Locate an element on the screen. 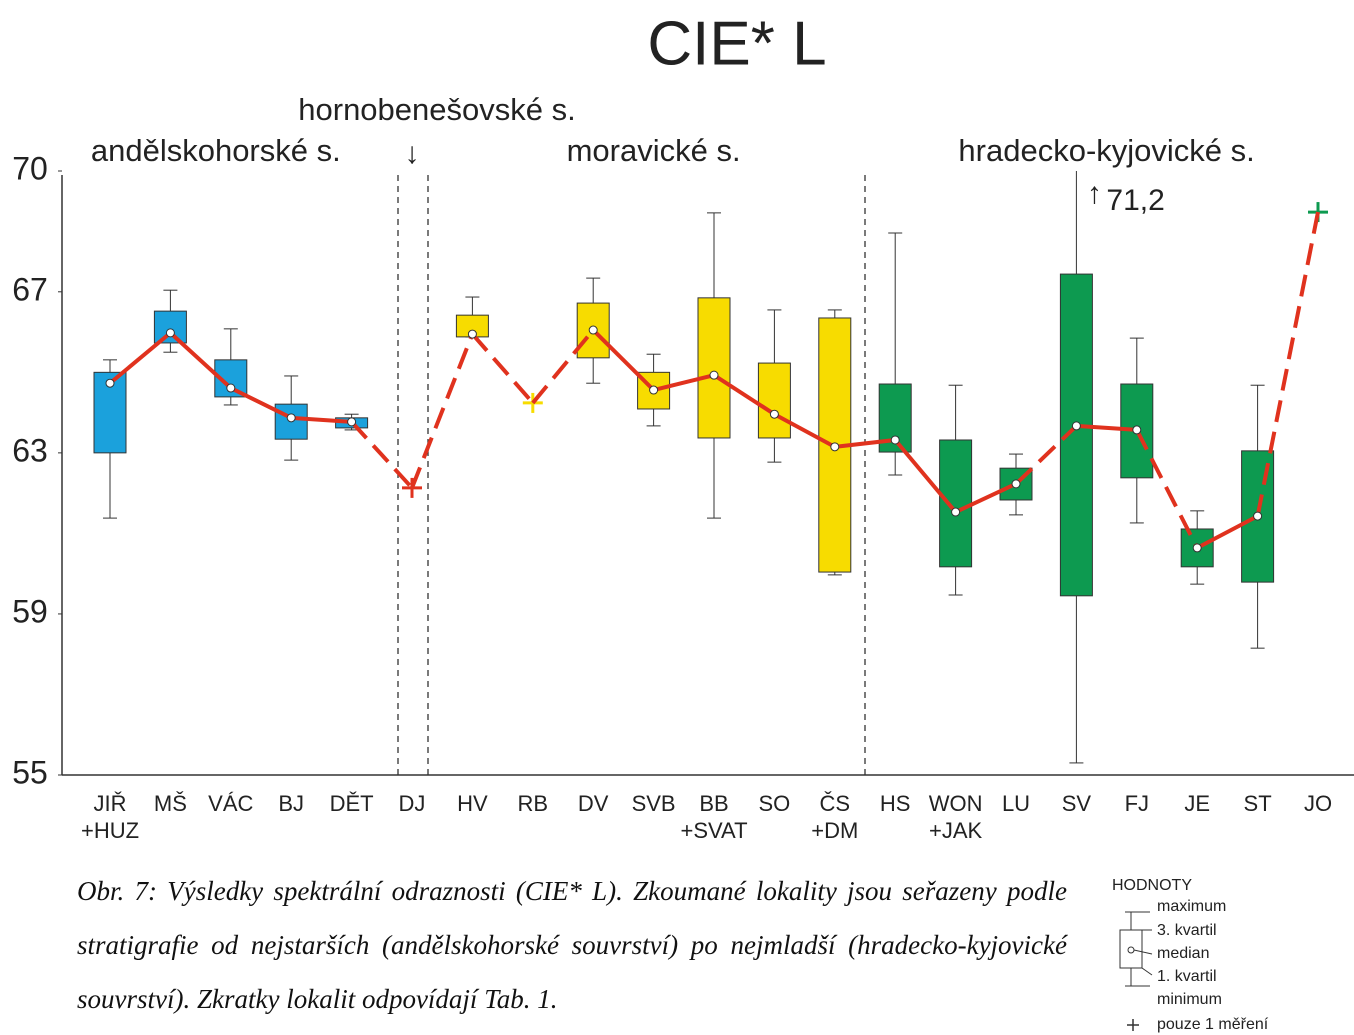 This screenshot has width=1354, height=1035. x-tick-label: JIŘ +HUZ is located at coordinates (110, 817).